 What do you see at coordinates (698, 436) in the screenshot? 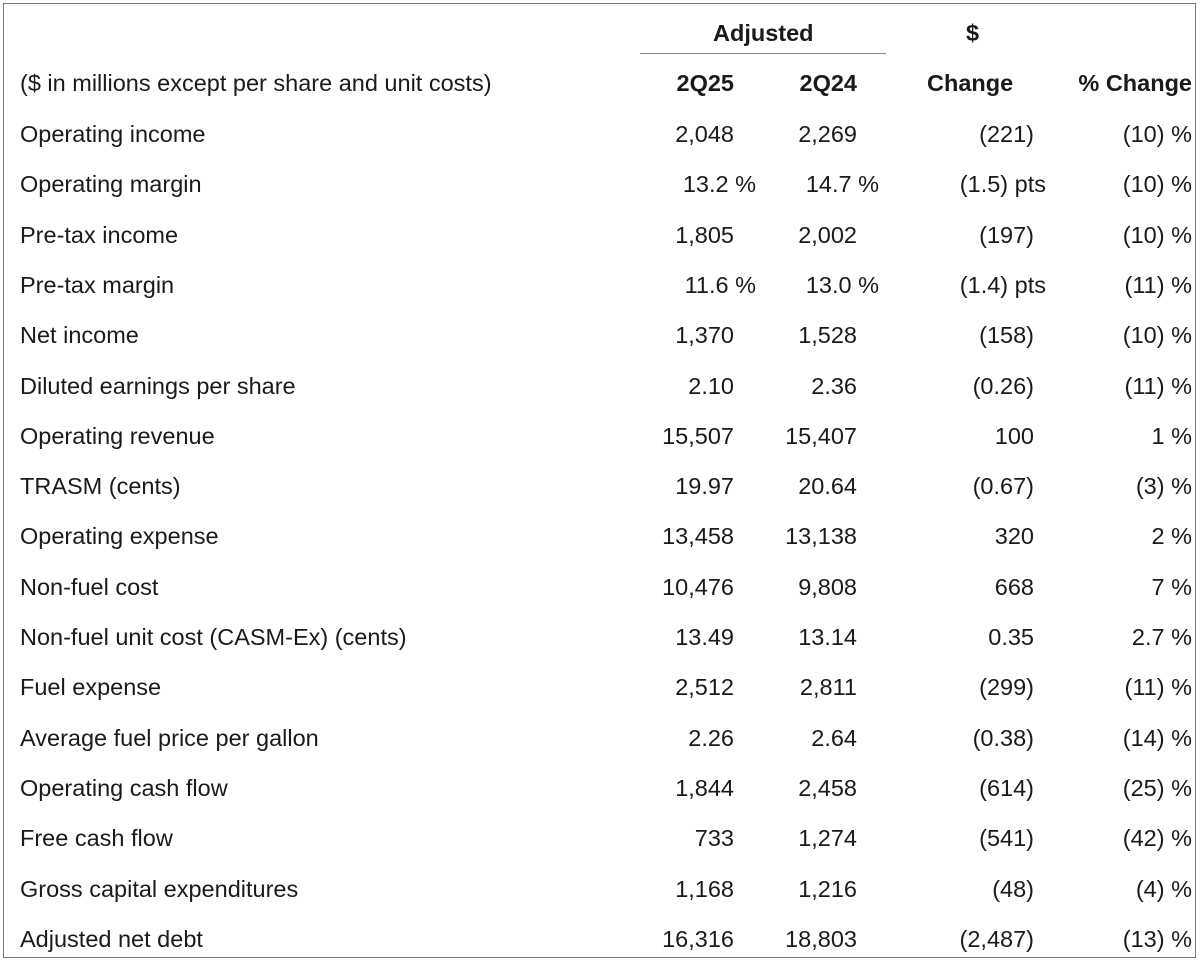
I see `value-2q25: 15,507` at bounding box center [698, 436].